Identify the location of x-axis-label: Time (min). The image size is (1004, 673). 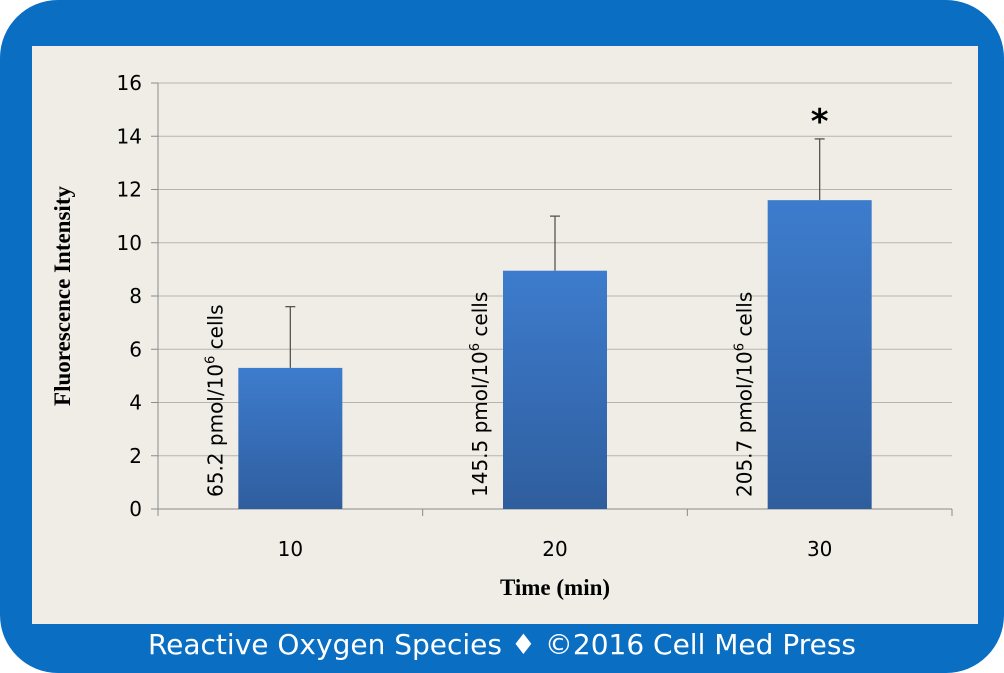
(555, 587).